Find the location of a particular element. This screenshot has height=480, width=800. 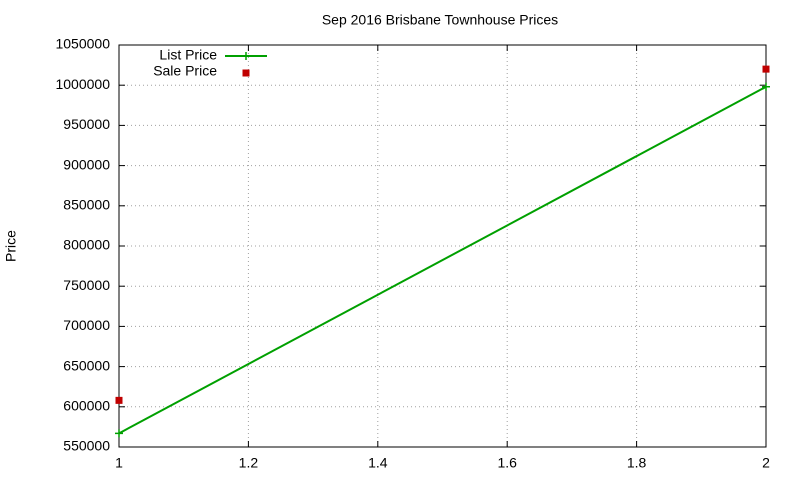

y-axis-label: Price is located at coordinates (11, 246).